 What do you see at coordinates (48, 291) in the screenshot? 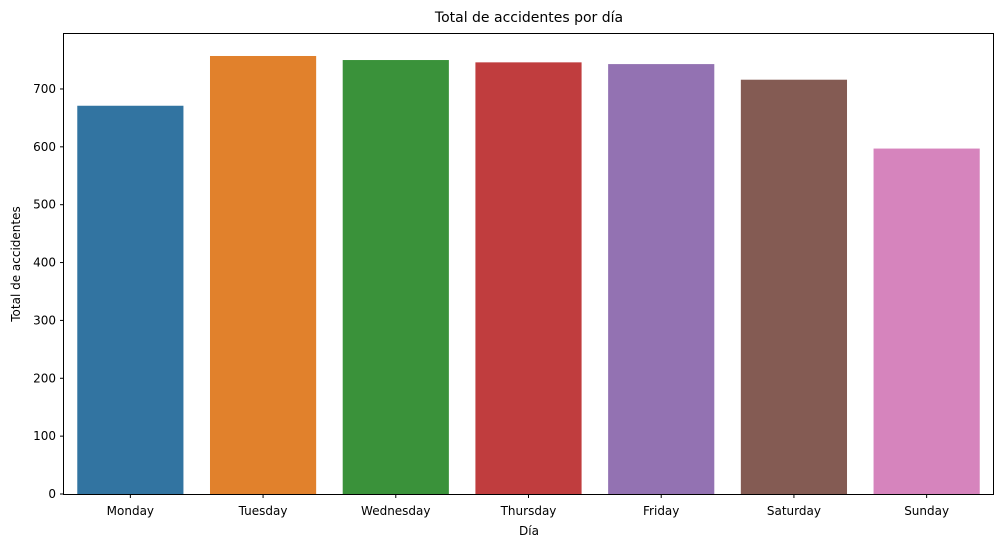
I see `y-axis-ticks: 0 100 200 300 400 500 600 700` at bounding box center [48, 291].